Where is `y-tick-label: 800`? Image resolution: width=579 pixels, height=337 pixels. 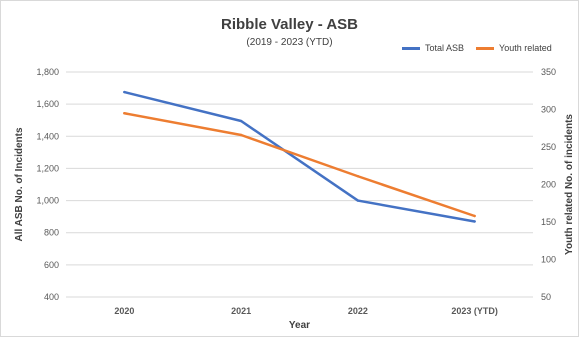 y-tick-label: 800 is located at coordinates (51, 233).